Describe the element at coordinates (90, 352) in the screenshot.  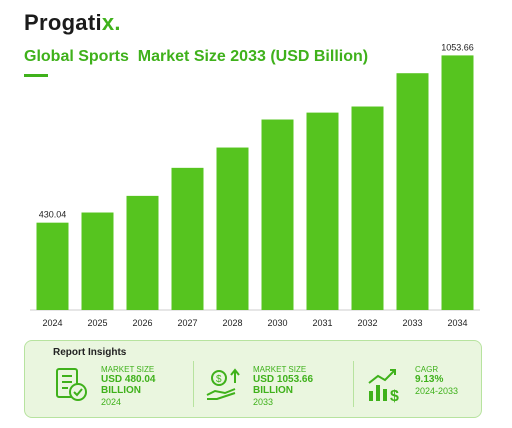
I see `insights-title: Report Insights` at that location.